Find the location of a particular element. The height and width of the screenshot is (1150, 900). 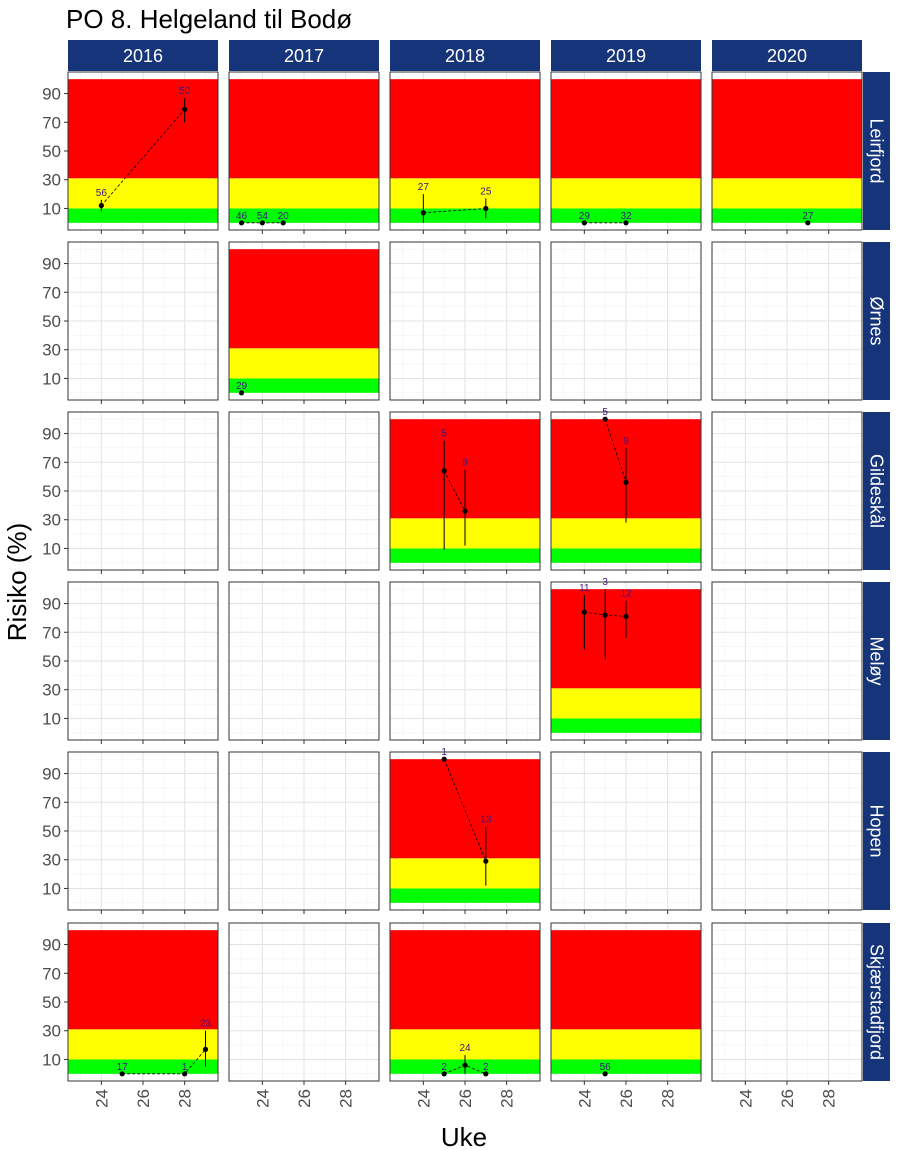

data-label: 20 is located at coordinates (284, 216).